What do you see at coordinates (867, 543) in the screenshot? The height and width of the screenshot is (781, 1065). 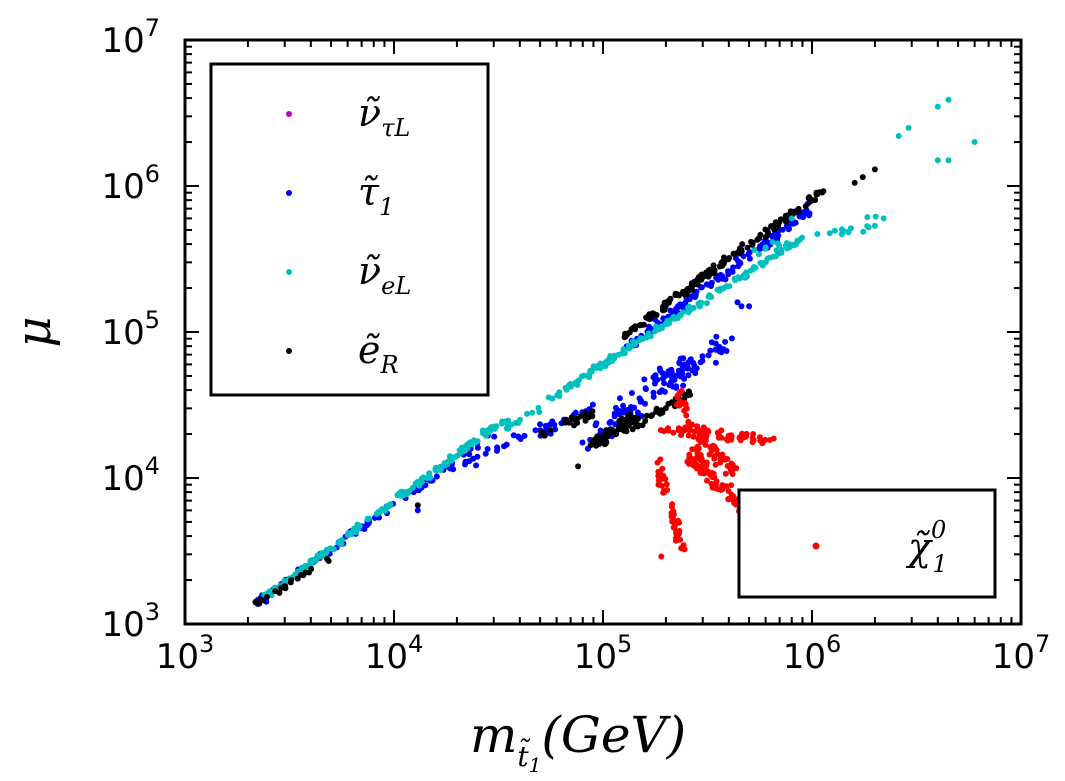 I see `legend-secondary-box` at bounding box center [867, 543].